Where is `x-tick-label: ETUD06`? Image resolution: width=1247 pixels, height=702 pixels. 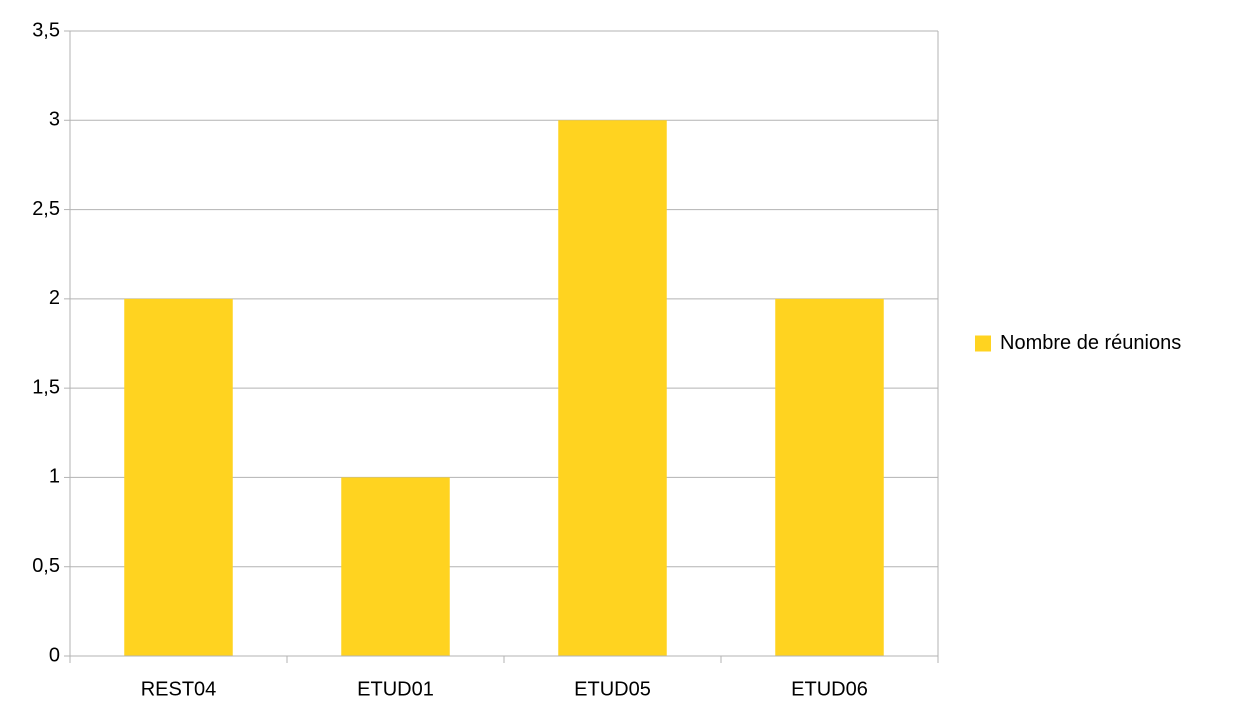 x-tick-label: ETUD06 is located at coordinates (829, 689).